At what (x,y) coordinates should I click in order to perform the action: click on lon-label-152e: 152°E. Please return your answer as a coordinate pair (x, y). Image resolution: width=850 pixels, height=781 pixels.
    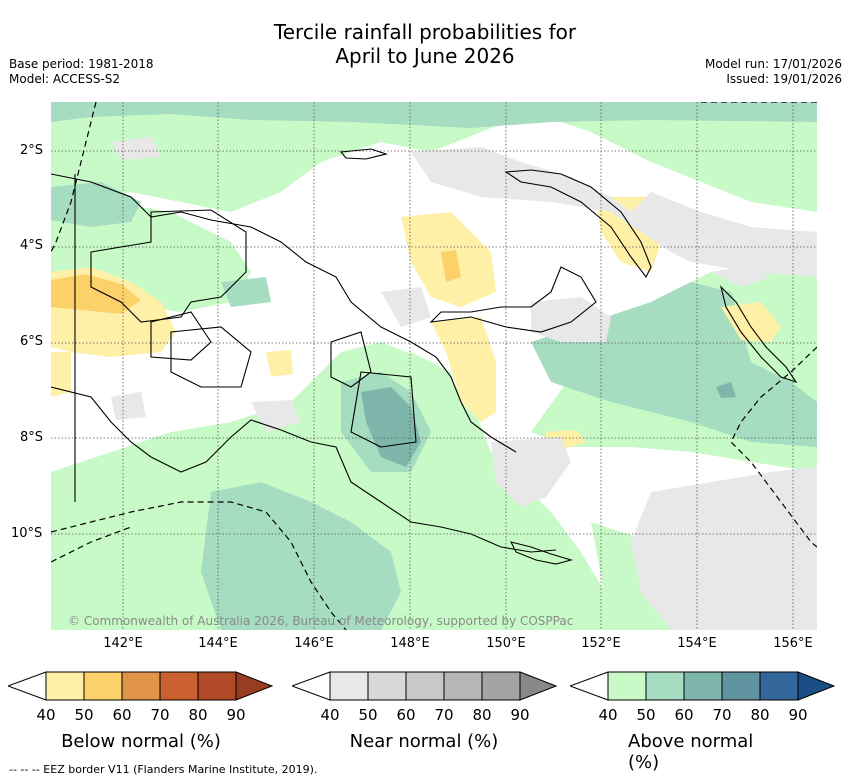
    Looking at the image, I should click on (601, 643).